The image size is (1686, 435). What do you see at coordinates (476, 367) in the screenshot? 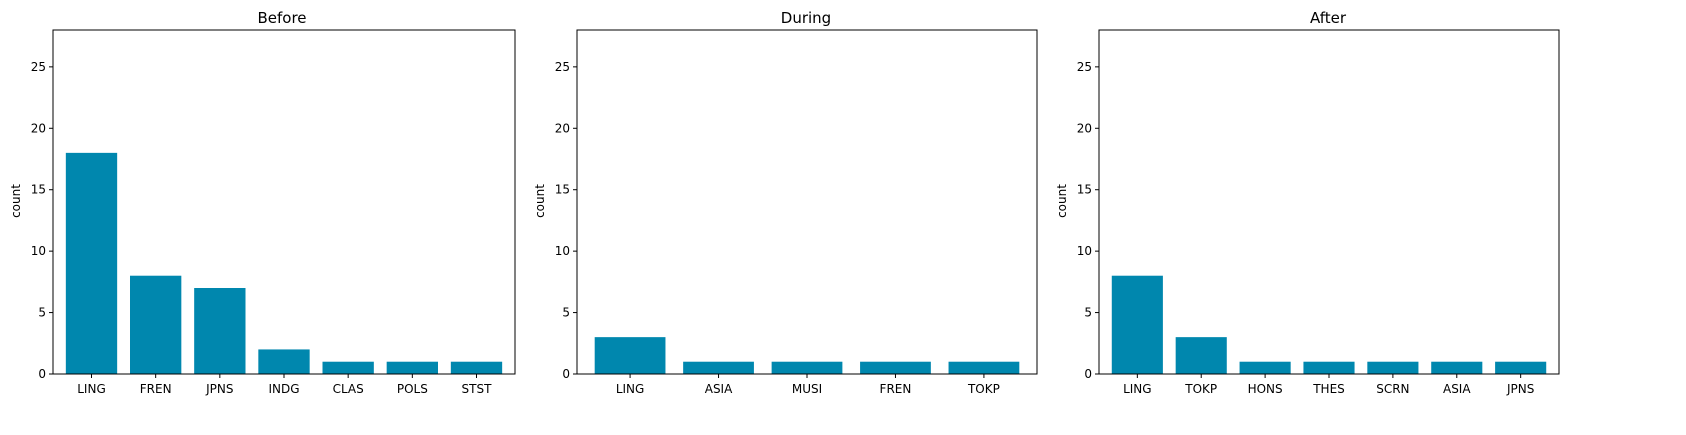
I see `bar-stst` at bounding box center [476, 367].